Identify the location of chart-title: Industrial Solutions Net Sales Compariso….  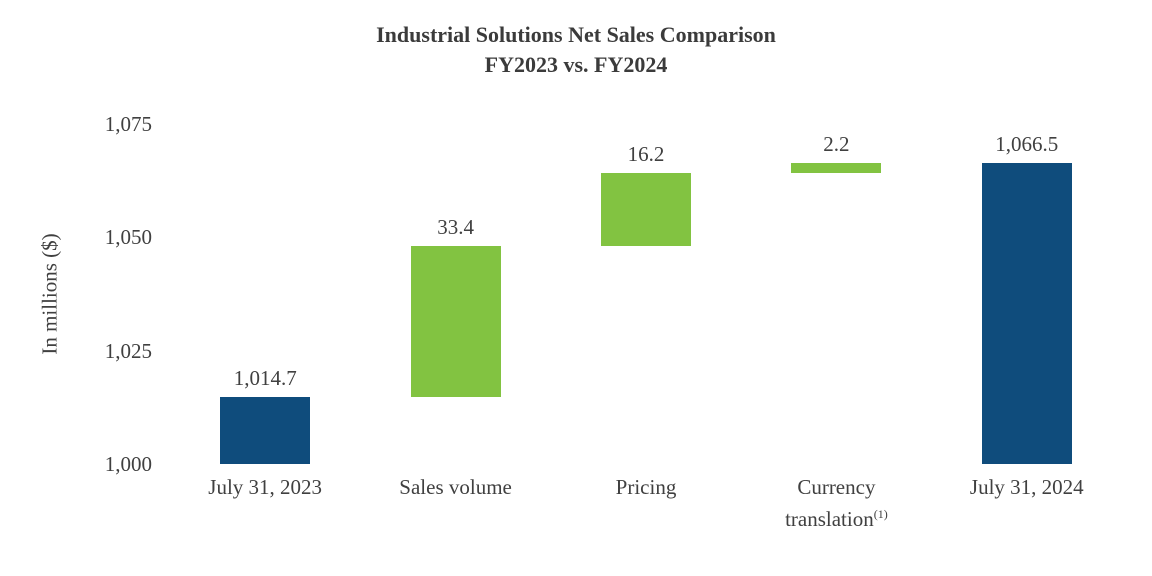
(576, 34).